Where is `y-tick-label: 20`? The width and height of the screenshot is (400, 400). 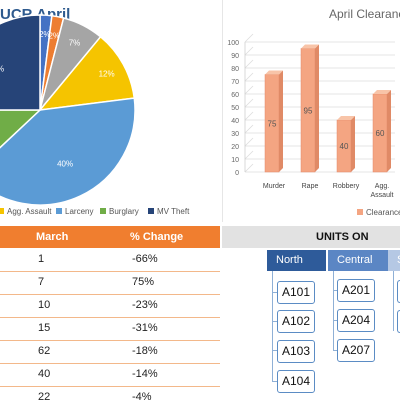 y-tick-label: 20 is located at coordinates (235, 147).